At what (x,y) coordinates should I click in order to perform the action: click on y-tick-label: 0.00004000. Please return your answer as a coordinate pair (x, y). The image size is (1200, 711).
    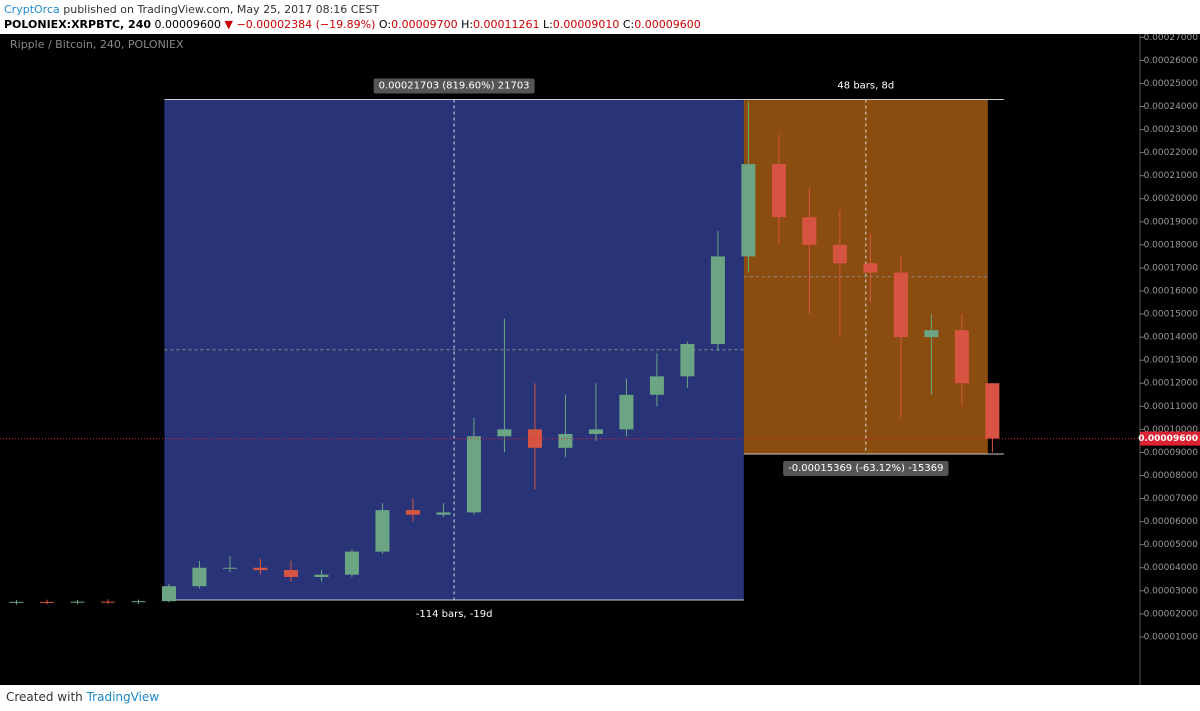
    Looking at the image, I should click on (1171, 568).